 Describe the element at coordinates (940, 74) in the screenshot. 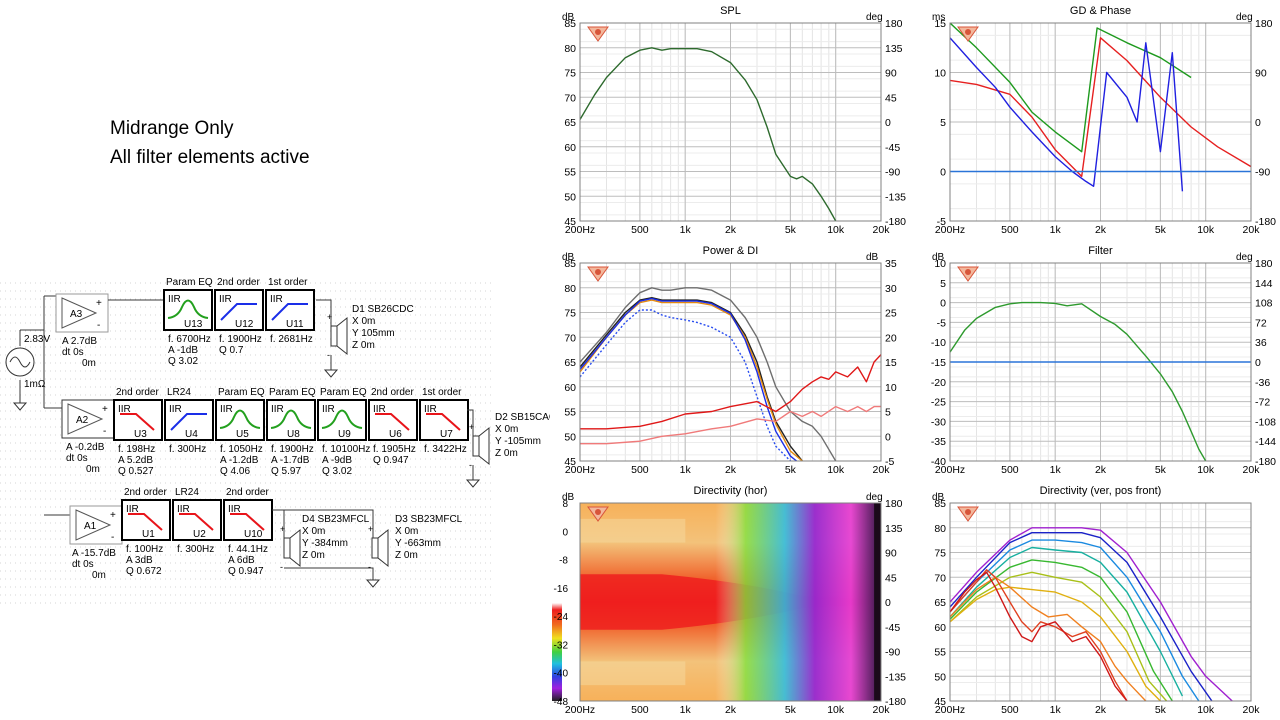

I see `y-tick-label: 10` at that location.